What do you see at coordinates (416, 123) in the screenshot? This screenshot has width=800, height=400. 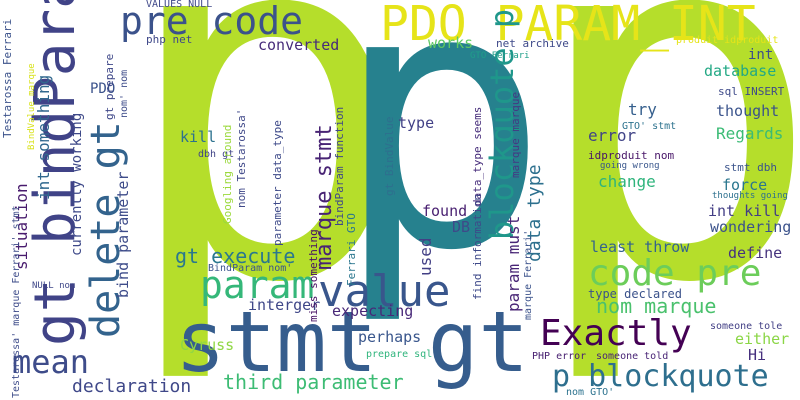 I see `word-type: type` at bounding box center [416, 123].